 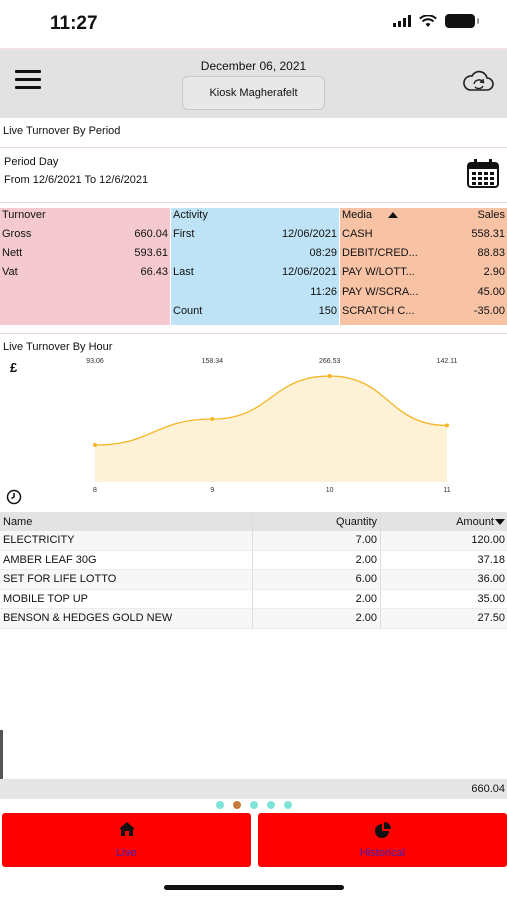 What do you see at coordinates (12, 253) in the screenshot?
I see `nett-label: Nett` at bounding box center [12, 253].